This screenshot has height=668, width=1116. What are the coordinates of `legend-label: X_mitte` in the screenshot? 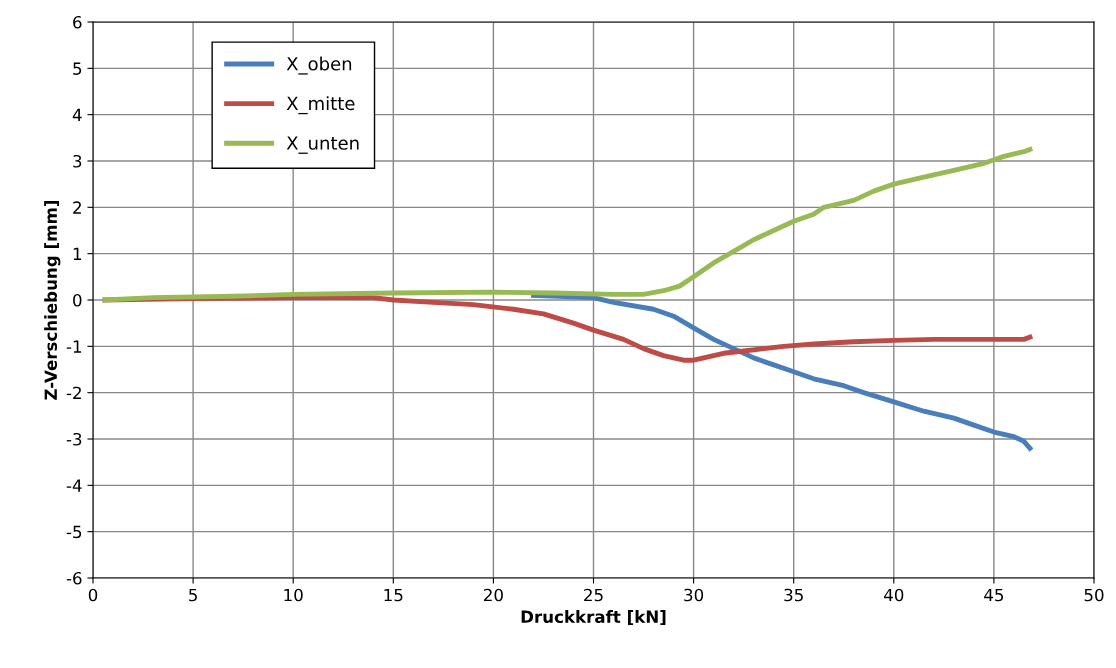 It's located at (320, 105).